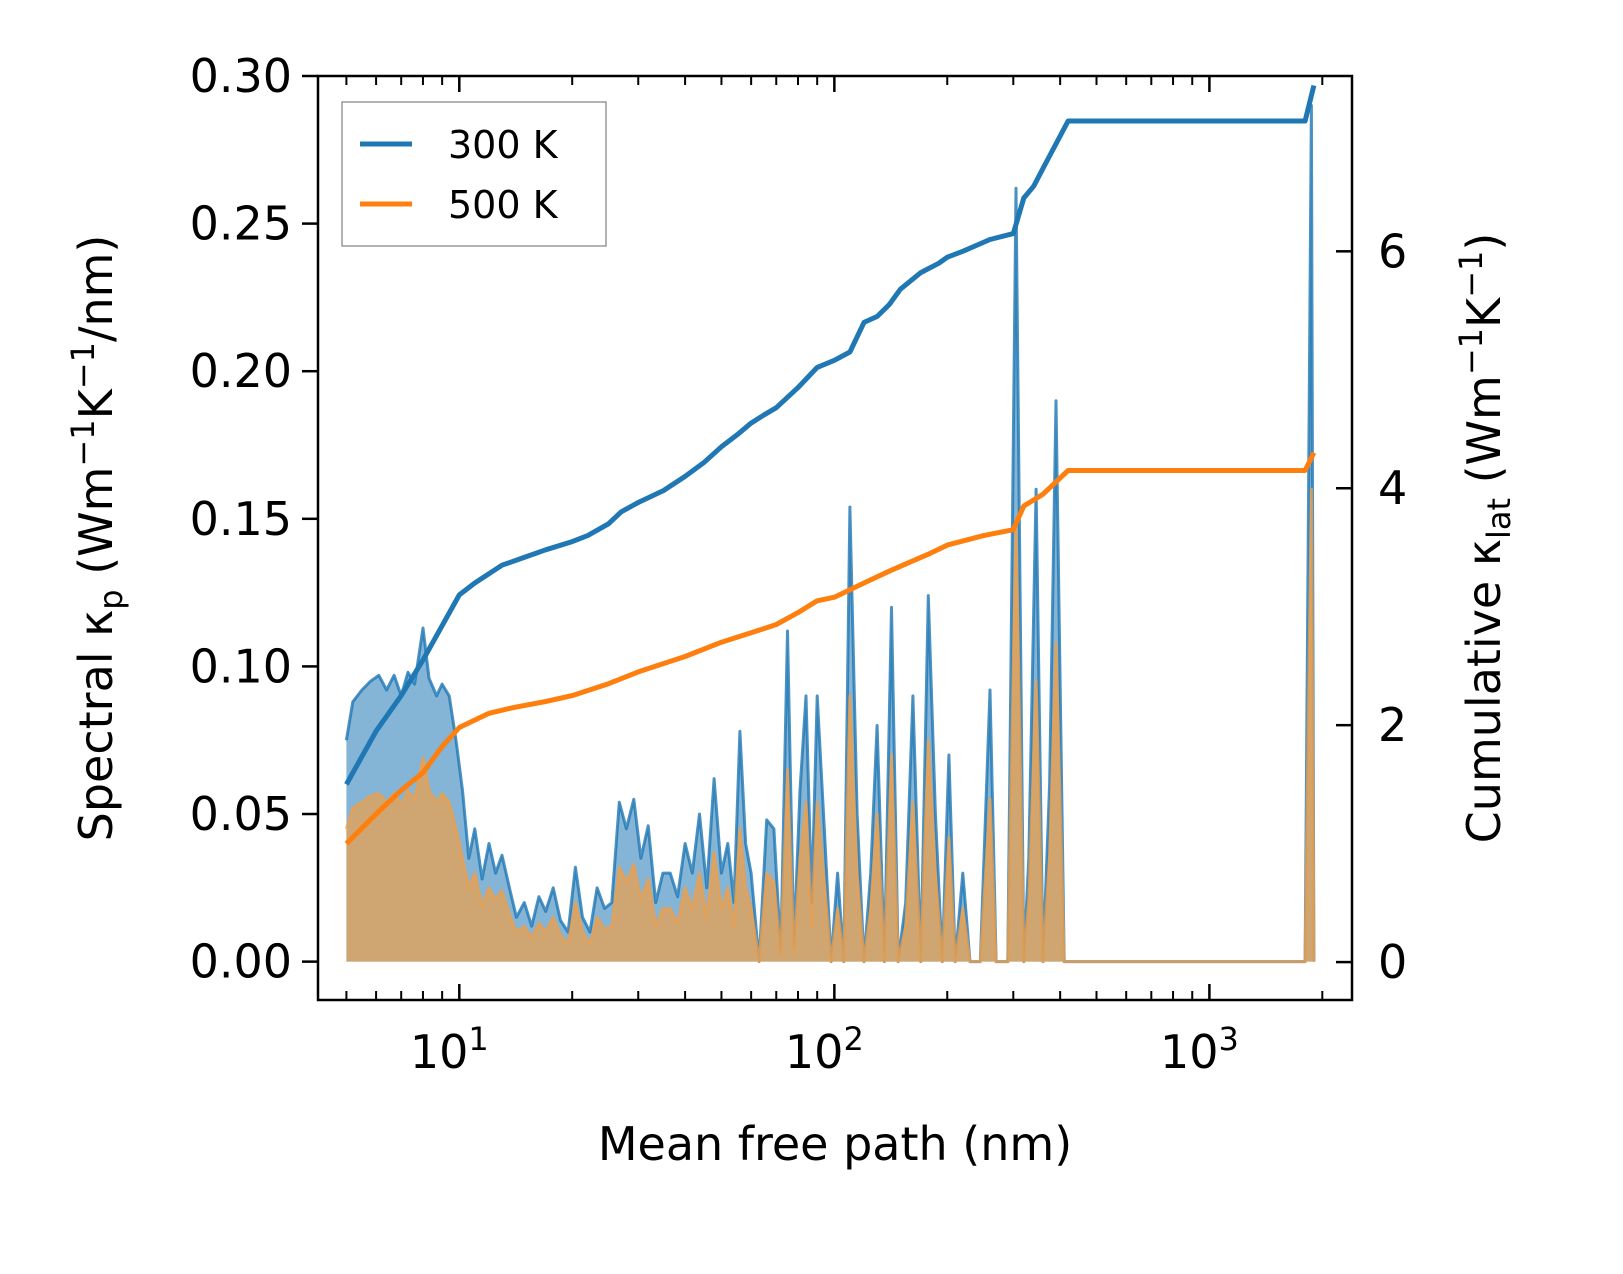 This screenshot has height=1274, width=1623. I want to click on x-tick-exponent: 2, so click(853, 1039).